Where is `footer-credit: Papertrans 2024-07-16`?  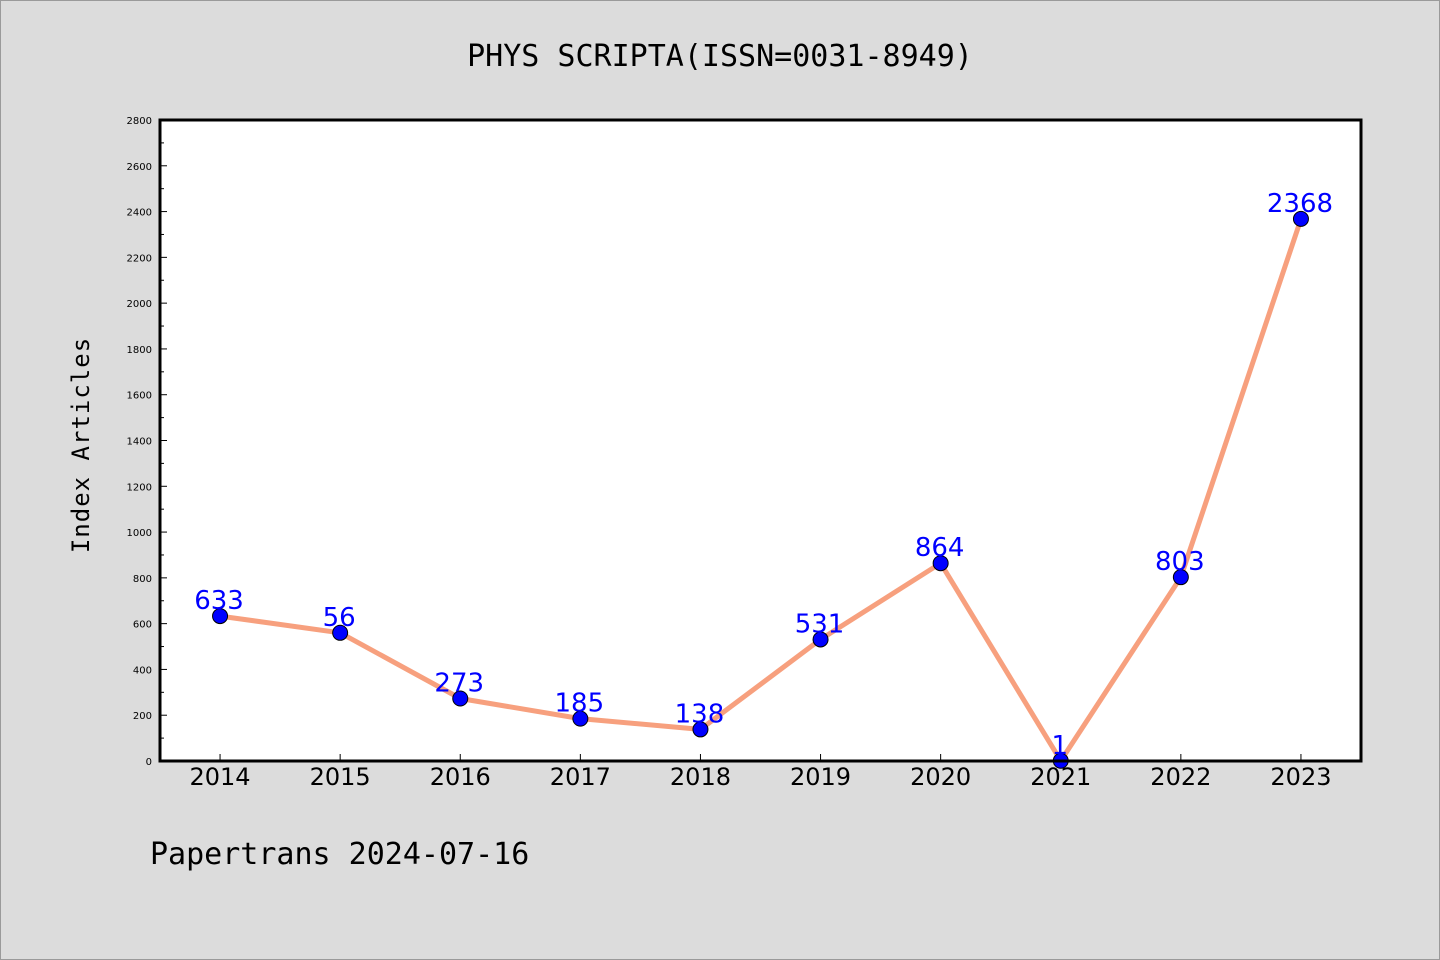
footer-credit: Papertrans 2024-07-16 is located at coordinates (339, 854).